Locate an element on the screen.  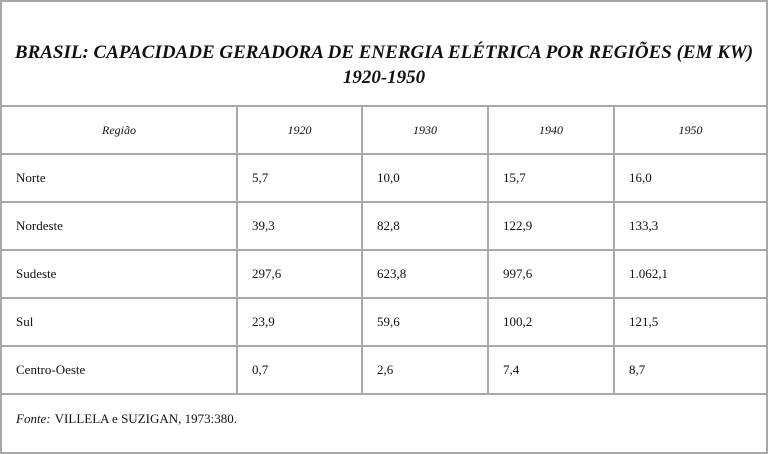
column-header: 1950 is located at coordinates (689, 131).